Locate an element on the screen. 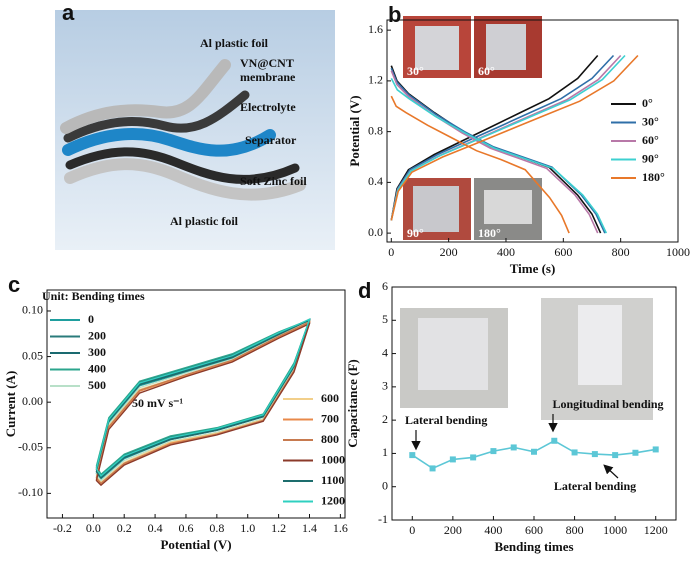 Image resolution: width=693 pixels, height=563 pixels. y-tick-label: -1 is located at coordinates (383, 519).